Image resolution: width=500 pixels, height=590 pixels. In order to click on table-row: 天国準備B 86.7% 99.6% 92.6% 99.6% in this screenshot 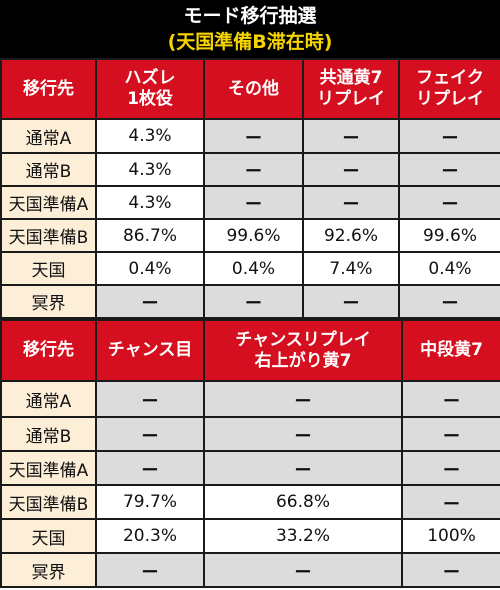, I will do `click(250, 235)`.